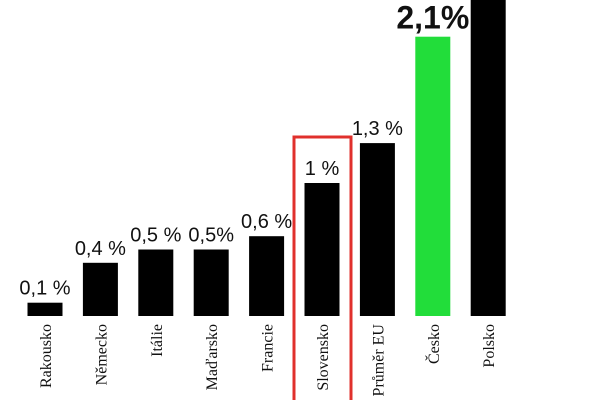 The height and width of the screenshot is (400, 600). What do you see at coordinates (157, 340) in the screenshot?
I see `category-label: Itálie` at bounding box center [157, 340].